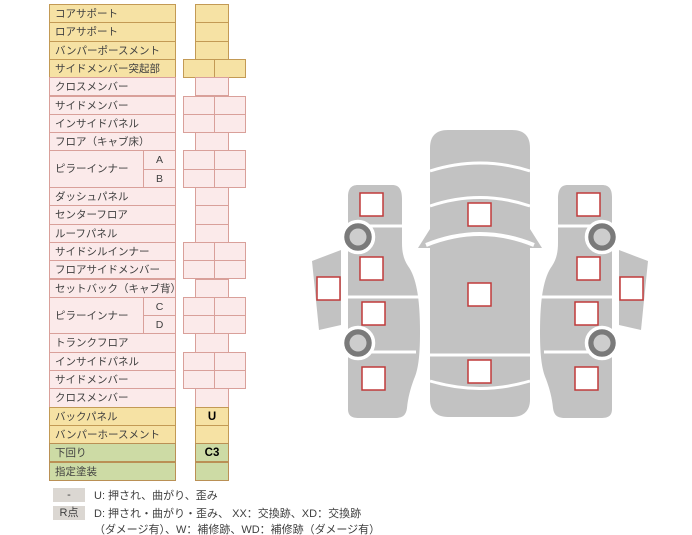  What do you see at coordinates (112, 471) in the screenshot?
I see `part-label: 指定塗装` at bounding box center [112, 471].